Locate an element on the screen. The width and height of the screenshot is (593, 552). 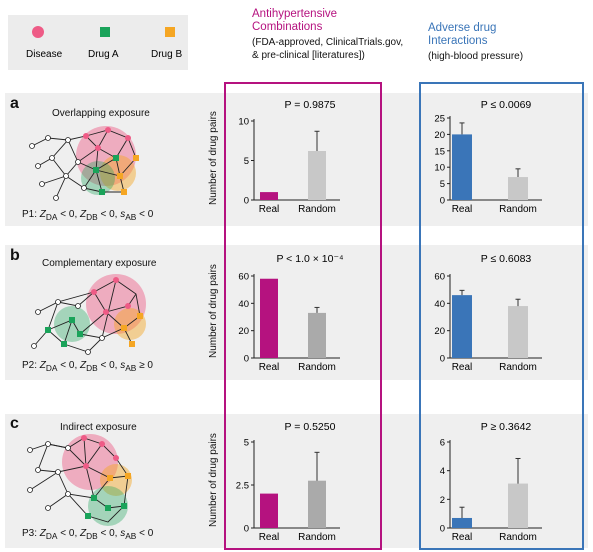
drug-b-legend-marker is located at coordinates (170, 32).